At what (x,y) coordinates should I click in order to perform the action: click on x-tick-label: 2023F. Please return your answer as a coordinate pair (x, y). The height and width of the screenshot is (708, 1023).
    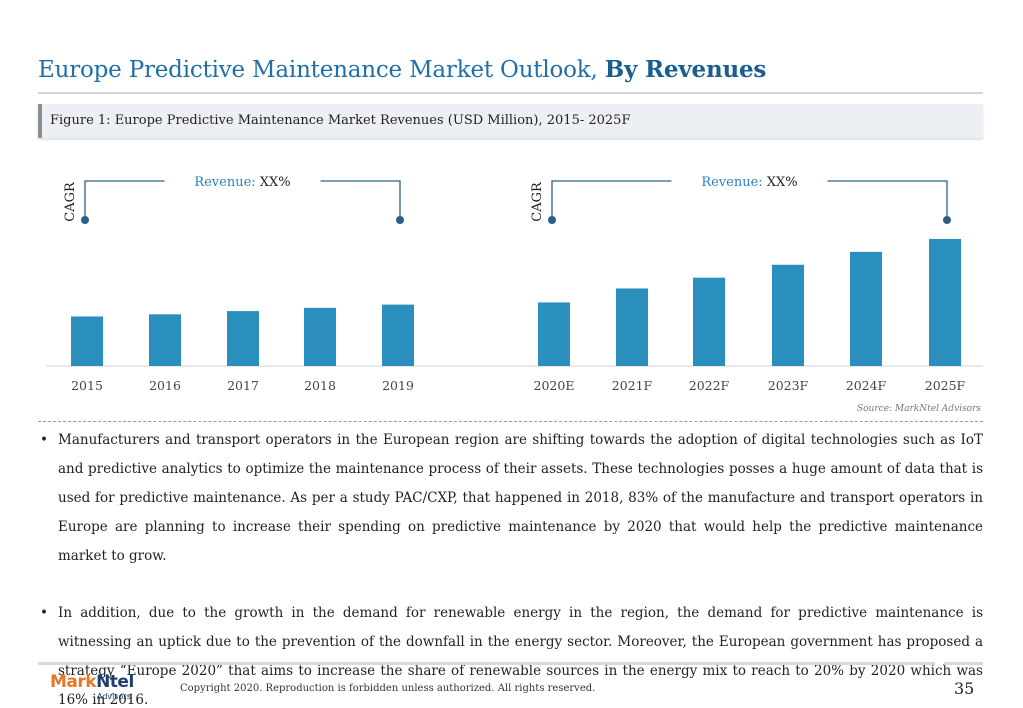
    Looking at the image, I should click on (788, 385).